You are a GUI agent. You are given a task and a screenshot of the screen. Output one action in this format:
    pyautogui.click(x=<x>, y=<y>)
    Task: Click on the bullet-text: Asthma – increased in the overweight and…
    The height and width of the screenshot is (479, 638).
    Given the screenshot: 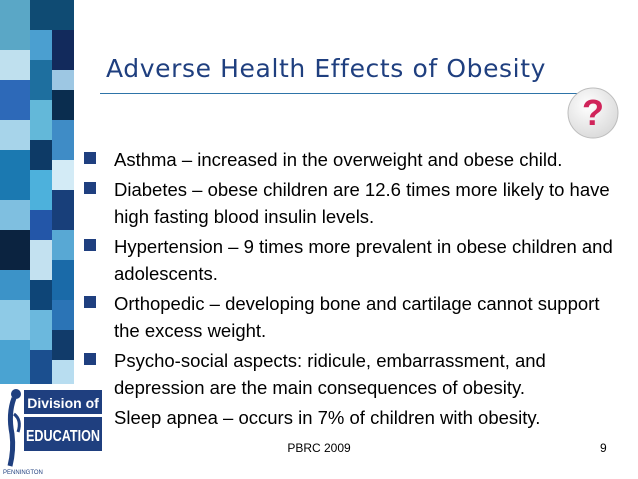 What is the action you would take?
    pyautogui.click(x=338, y=159)
    